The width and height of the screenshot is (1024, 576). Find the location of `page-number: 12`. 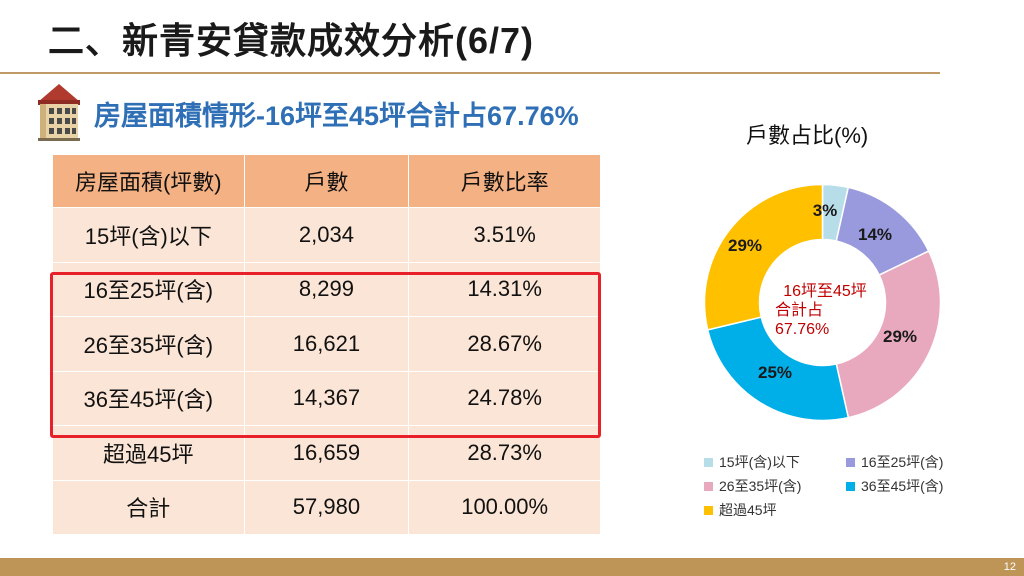

page-number: 12 is located at coordinates (1009, 567).